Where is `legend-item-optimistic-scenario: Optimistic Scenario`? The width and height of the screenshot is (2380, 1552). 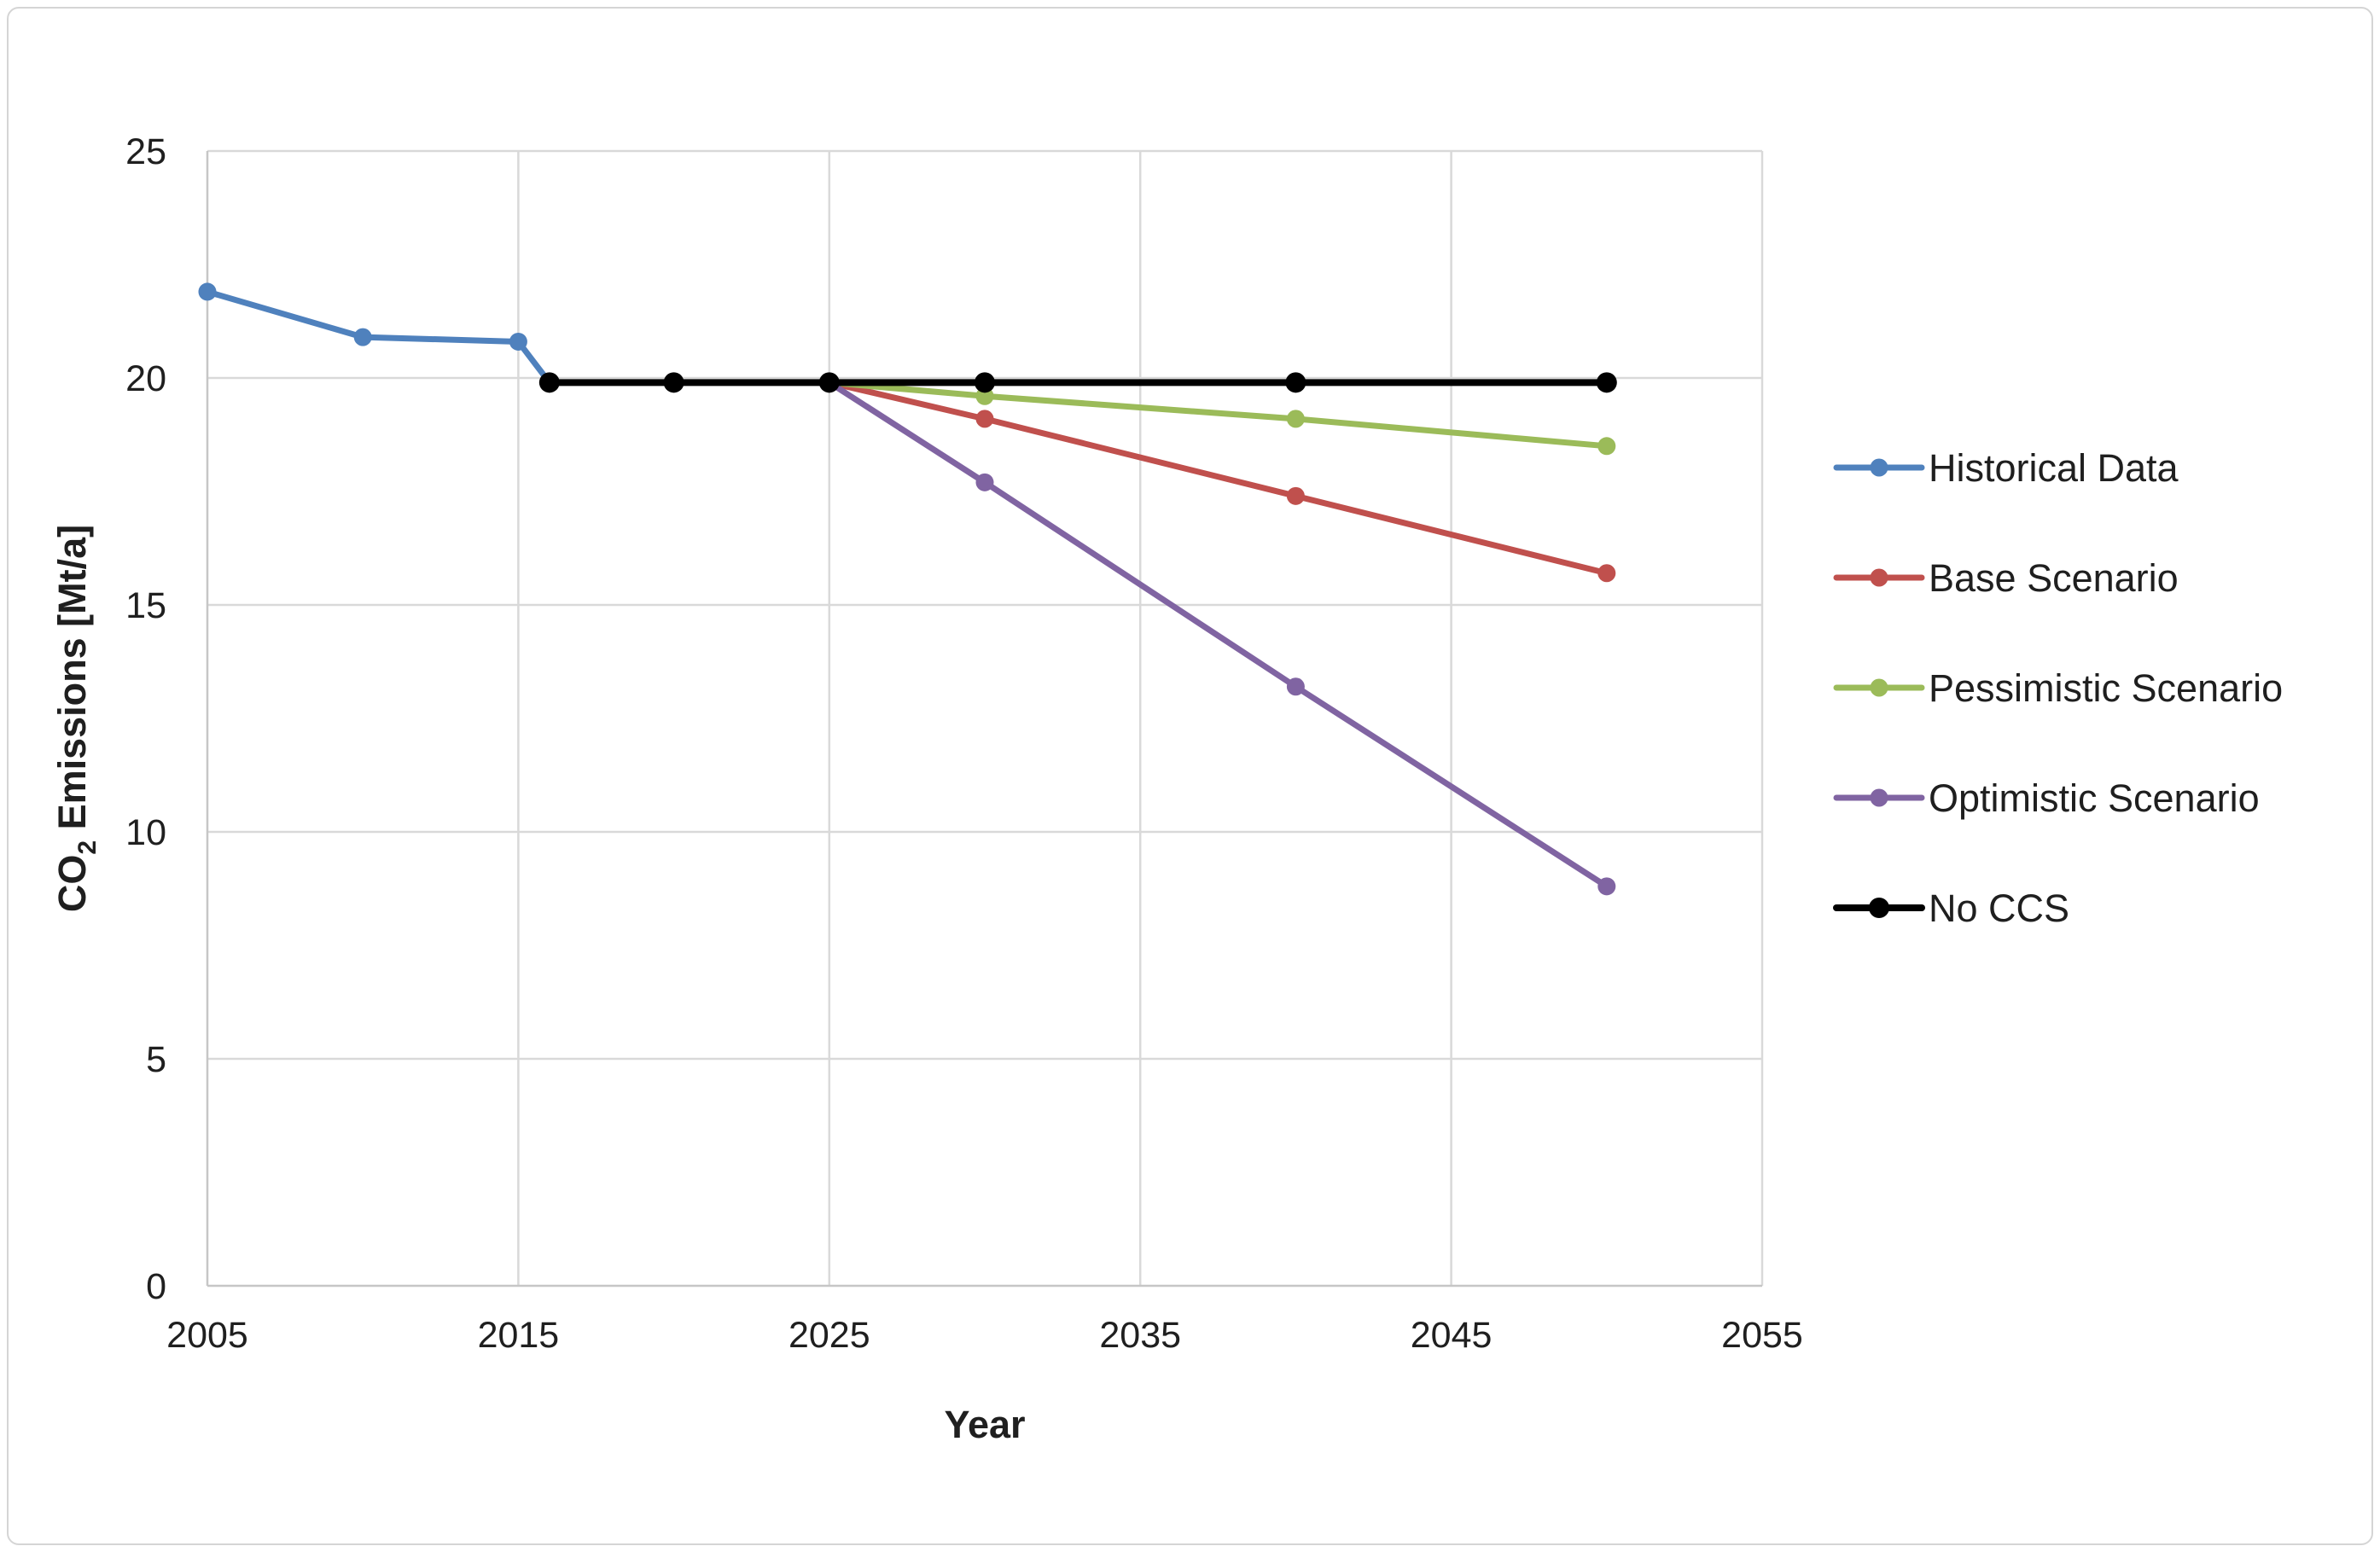 legend-item-optimistic-scenario: Optimistic Scenario is located at coordinates (2046, 798).